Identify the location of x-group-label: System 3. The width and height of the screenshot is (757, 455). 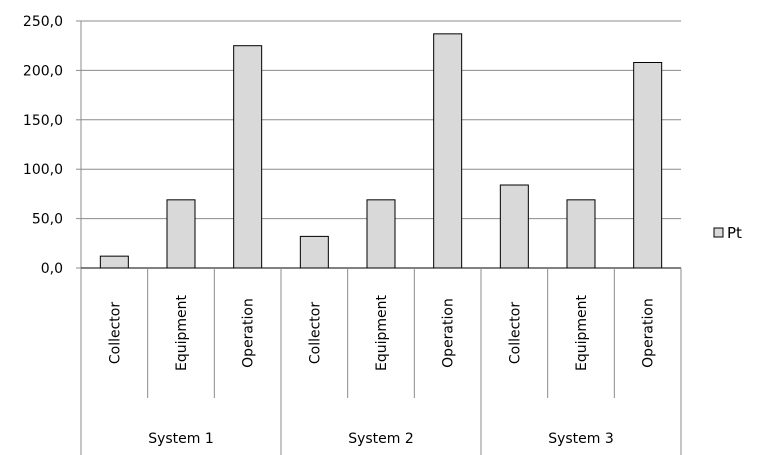
(581, 439).